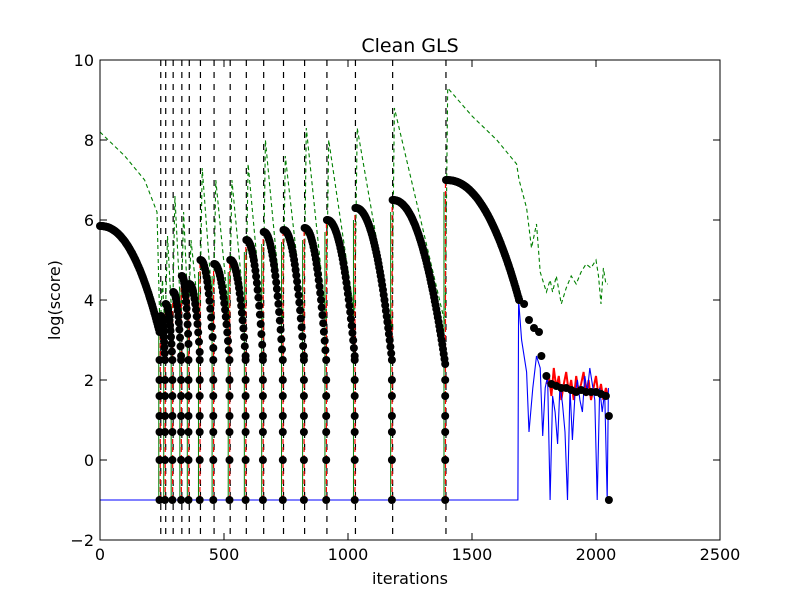 The image size is (800, 600). What do you see at coordinates (82, 540) in the screenshot?
I see `y-tick-label: −2` at bounding box center [82, 540].